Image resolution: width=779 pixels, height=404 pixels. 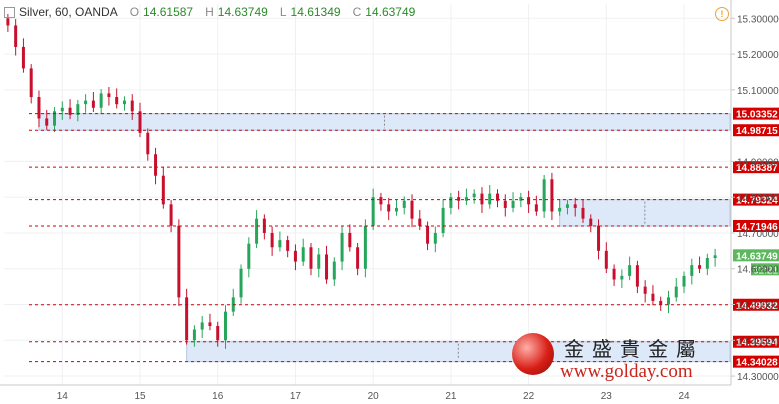 I want to click on level-label: 15.03352, so click(x=757, y=115).